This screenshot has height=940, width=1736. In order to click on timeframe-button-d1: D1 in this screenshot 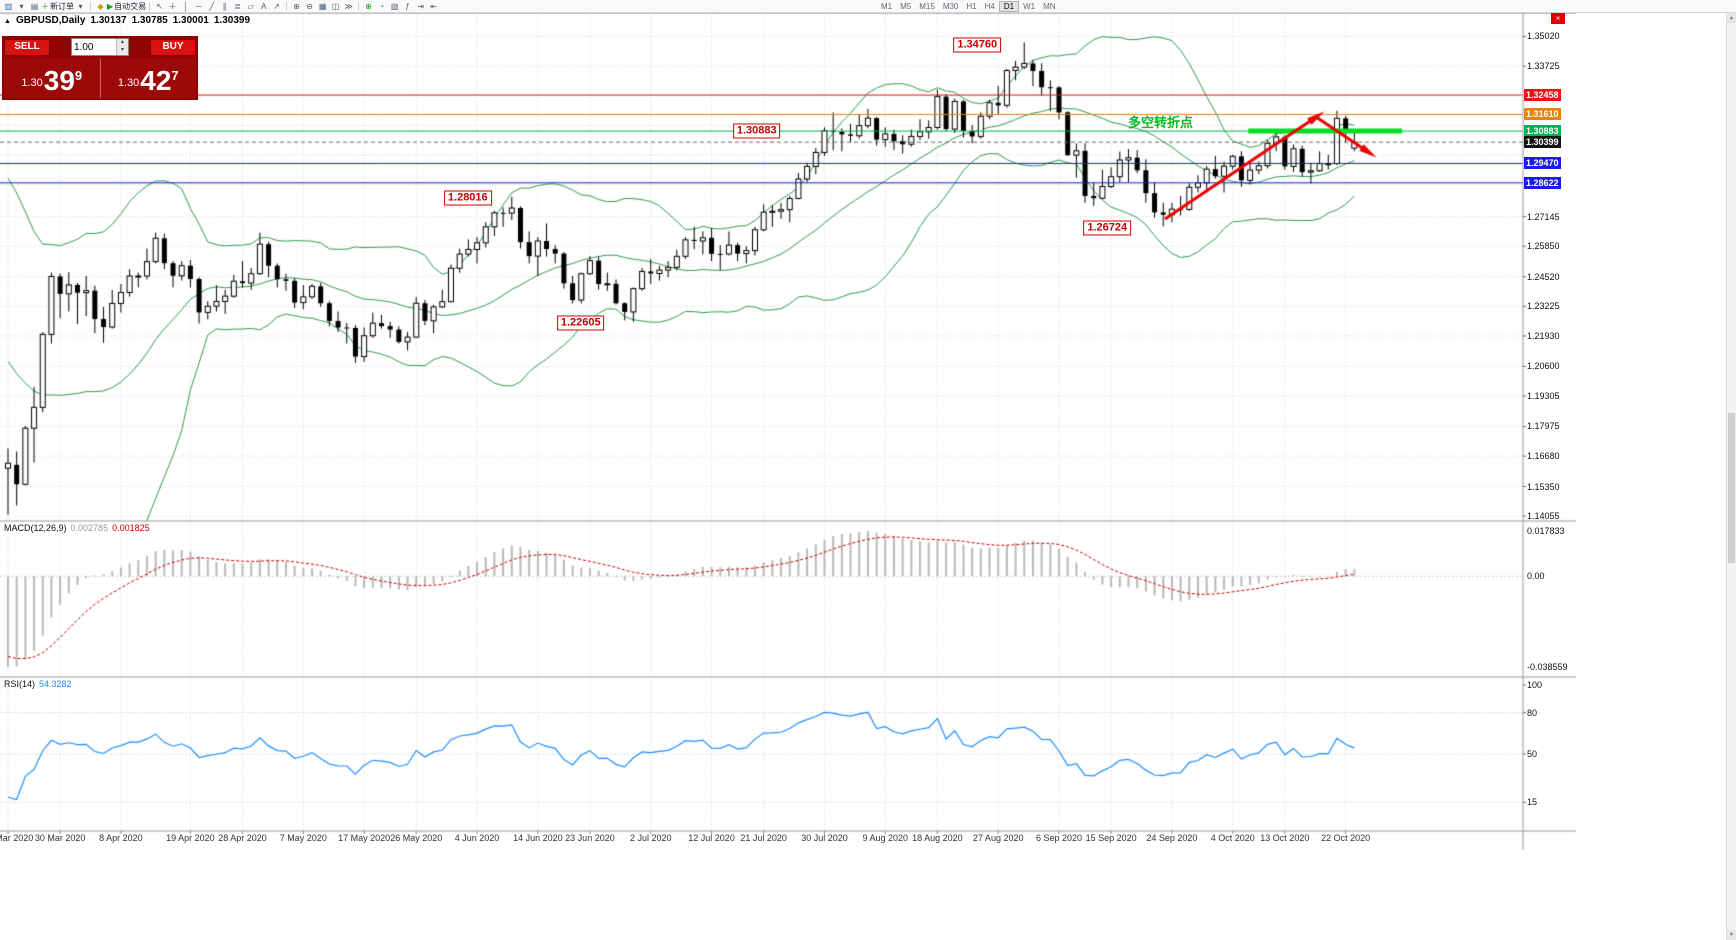, I will do `click(1009, 6)`.